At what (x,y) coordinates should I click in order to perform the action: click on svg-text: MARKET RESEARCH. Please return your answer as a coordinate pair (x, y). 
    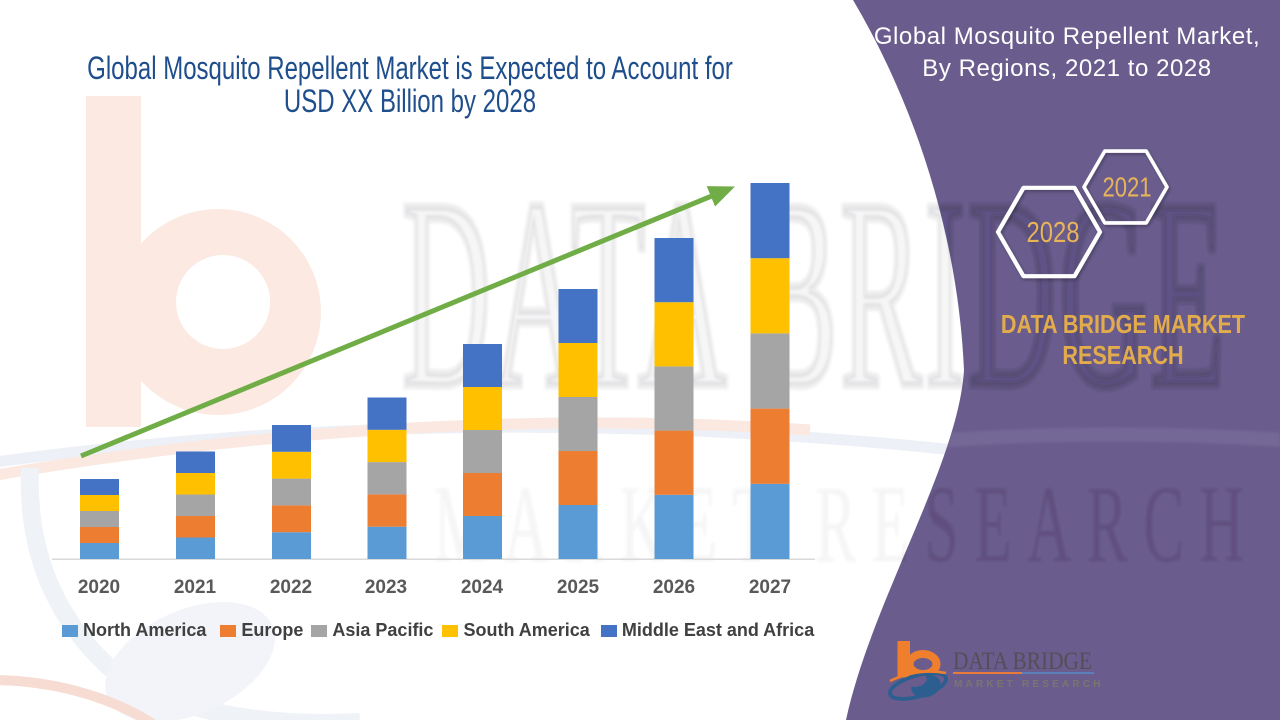
    Looking at the image, I should click on (1029, 684).